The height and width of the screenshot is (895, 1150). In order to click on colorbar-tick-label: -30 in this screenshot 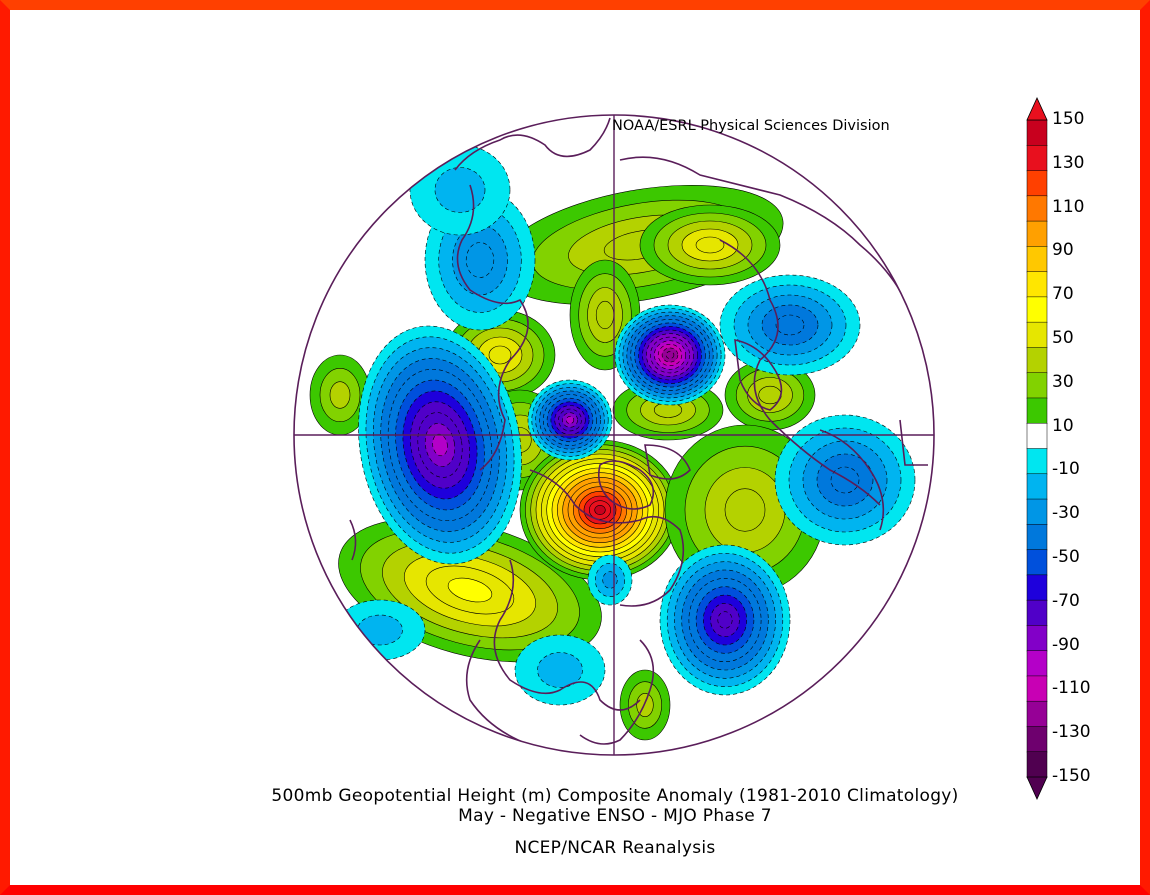, I will do `click(1066, 513)`.